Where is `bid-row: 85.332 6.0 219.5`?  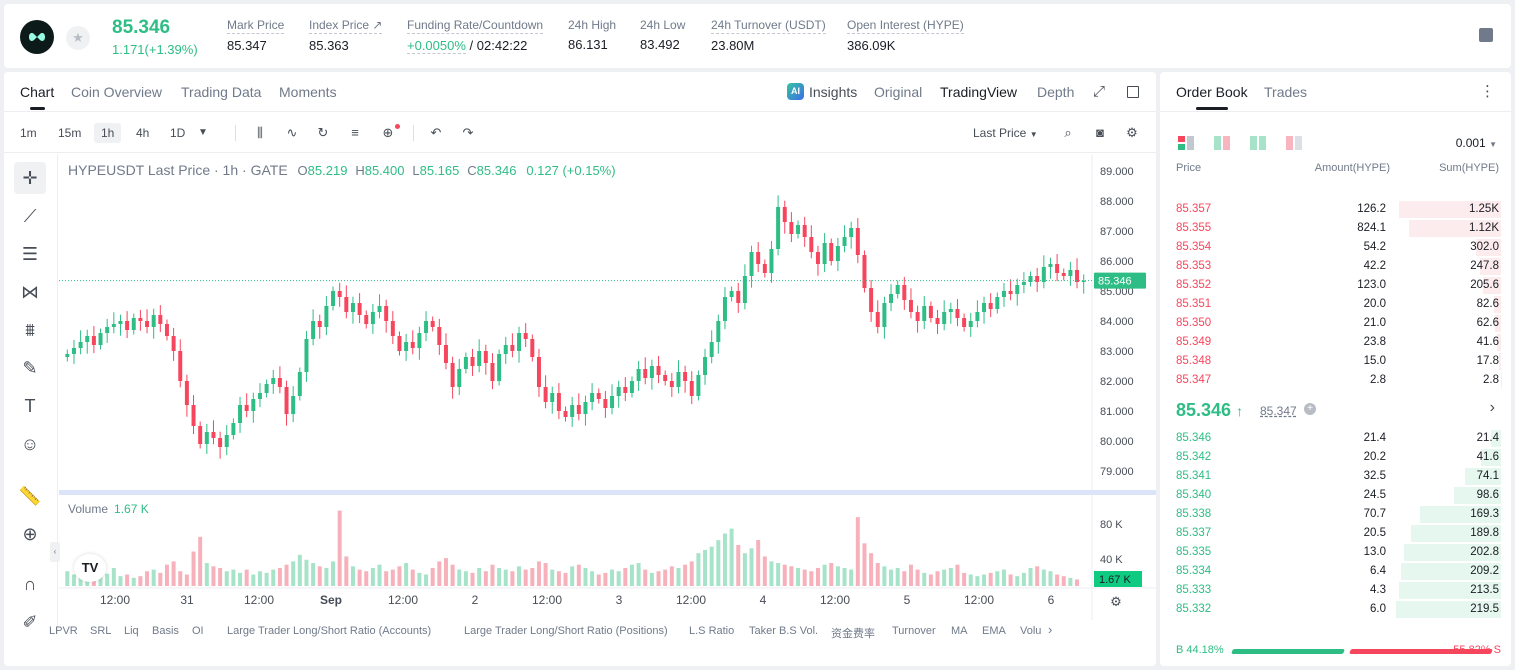 bid-row: 85.332 6.0 219.5 is located at coordinates (1335, 609).